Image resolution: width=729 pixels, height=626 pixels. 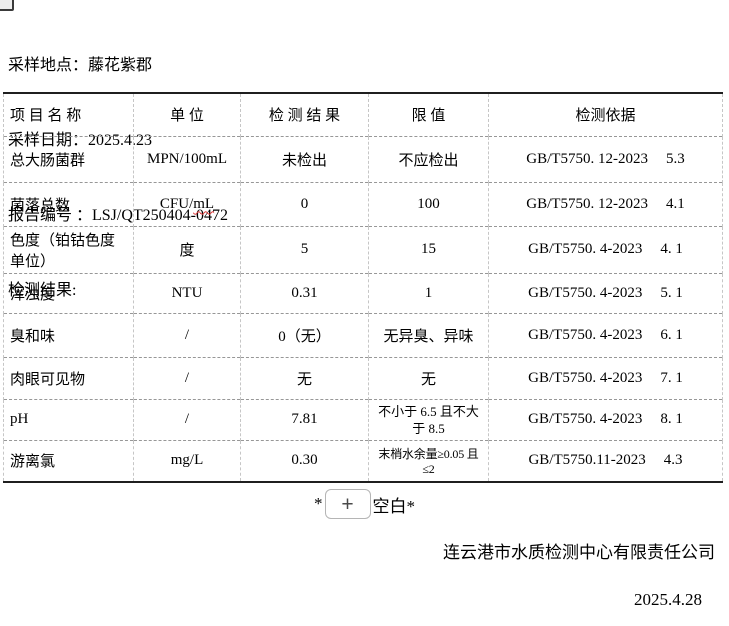 I want to click on unit-cell: NTU, so click(x=187, y=292).